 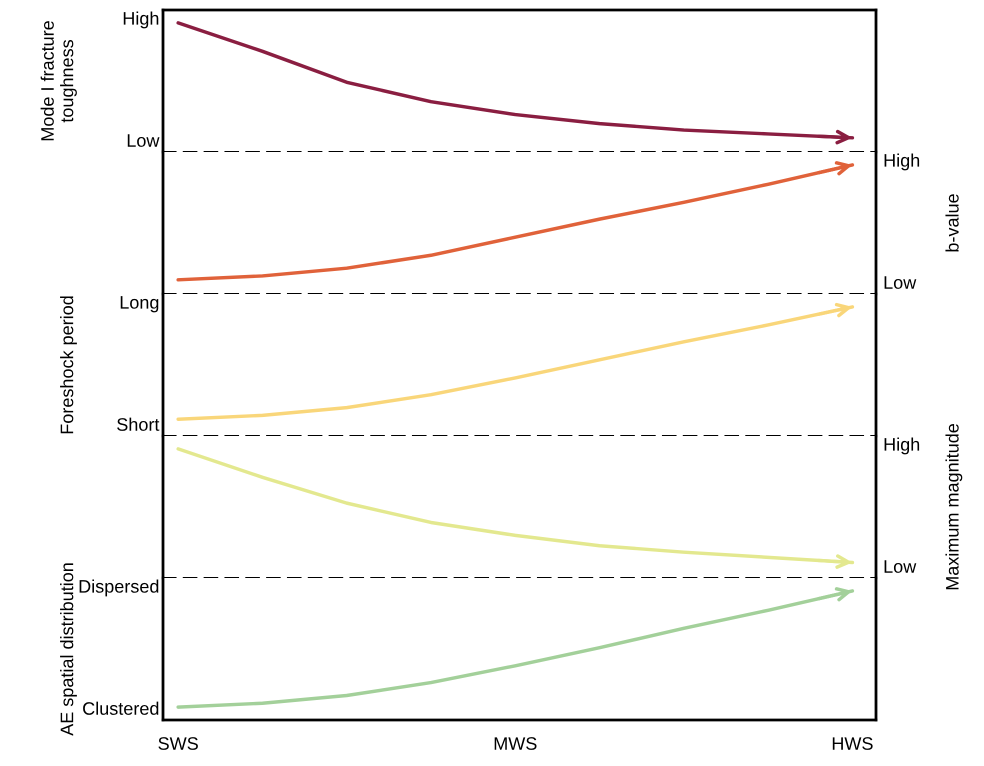 What do you see at coordinates (68, 649) in the screenshot?
I see `y-axis-title: AE spatial distribution` at bounding box center [68, 649].